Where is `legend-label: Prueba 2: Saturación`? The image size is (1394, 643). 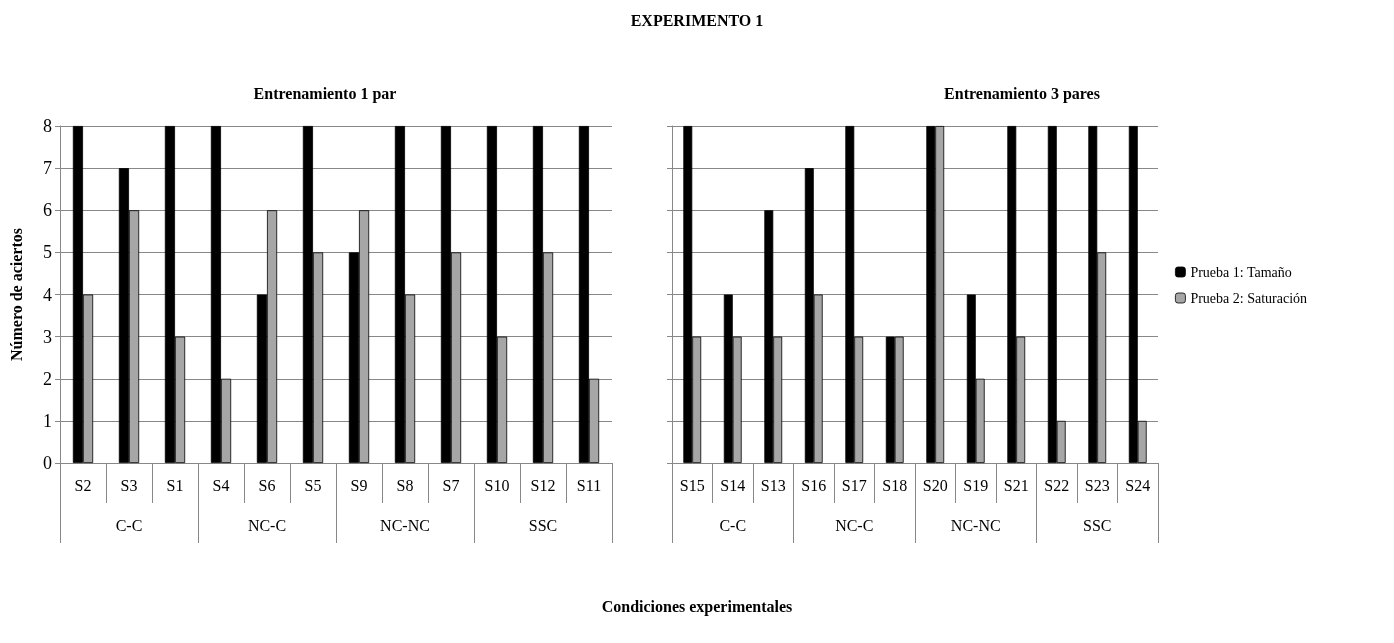 legend-label: Prueba 2: Saturación is located at coordinates (1249, 298).